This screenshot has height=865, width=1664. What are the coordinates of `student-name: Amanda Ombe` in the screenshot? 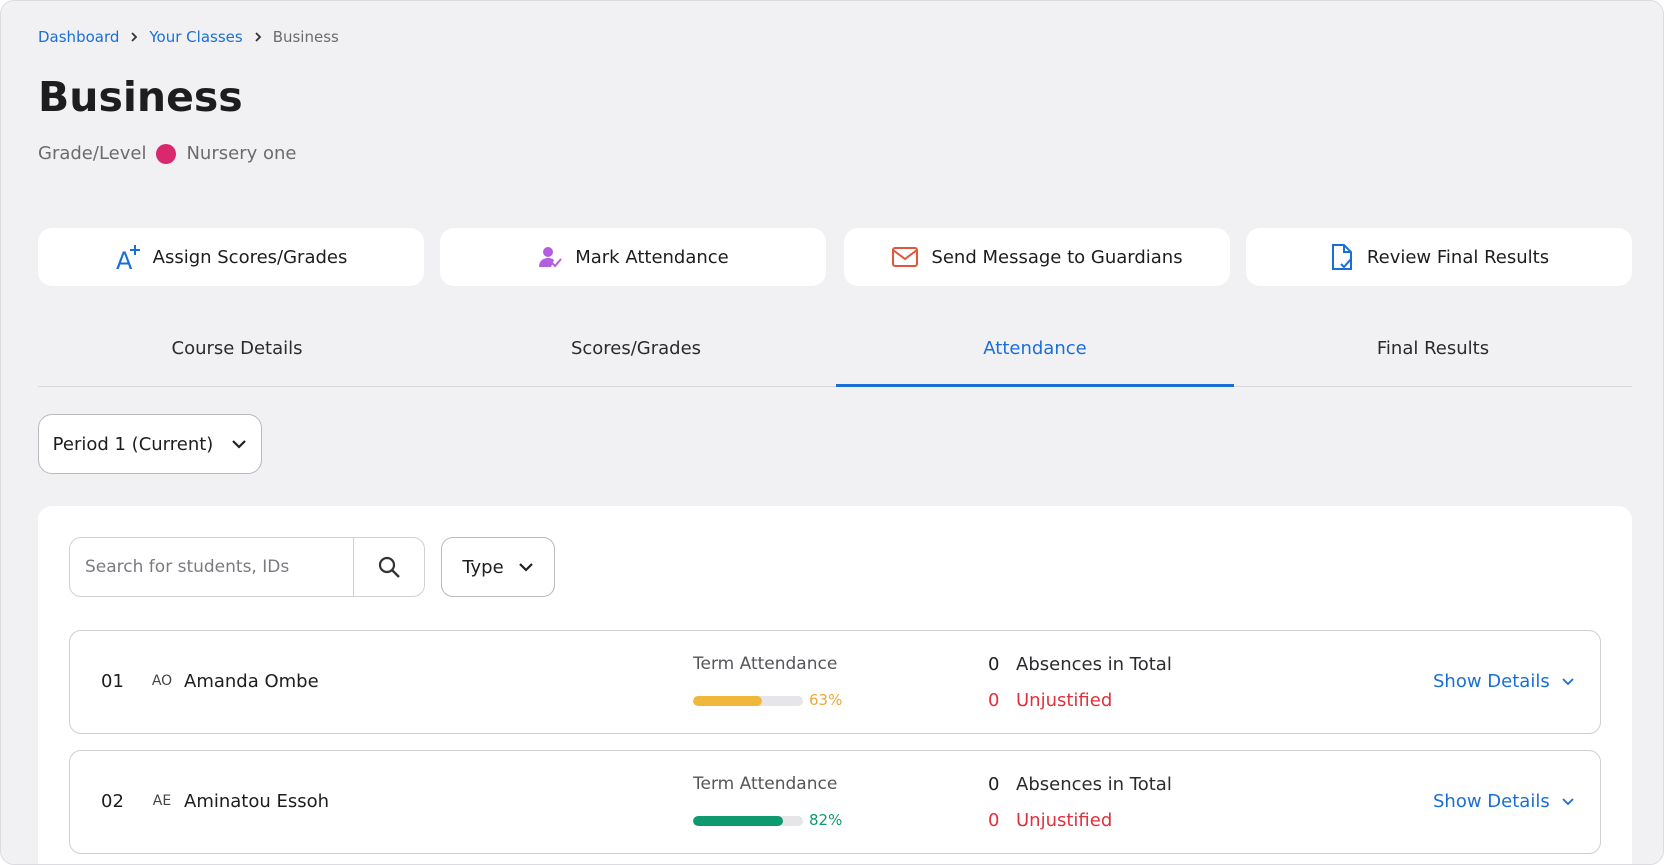 It's located at (251, 681).